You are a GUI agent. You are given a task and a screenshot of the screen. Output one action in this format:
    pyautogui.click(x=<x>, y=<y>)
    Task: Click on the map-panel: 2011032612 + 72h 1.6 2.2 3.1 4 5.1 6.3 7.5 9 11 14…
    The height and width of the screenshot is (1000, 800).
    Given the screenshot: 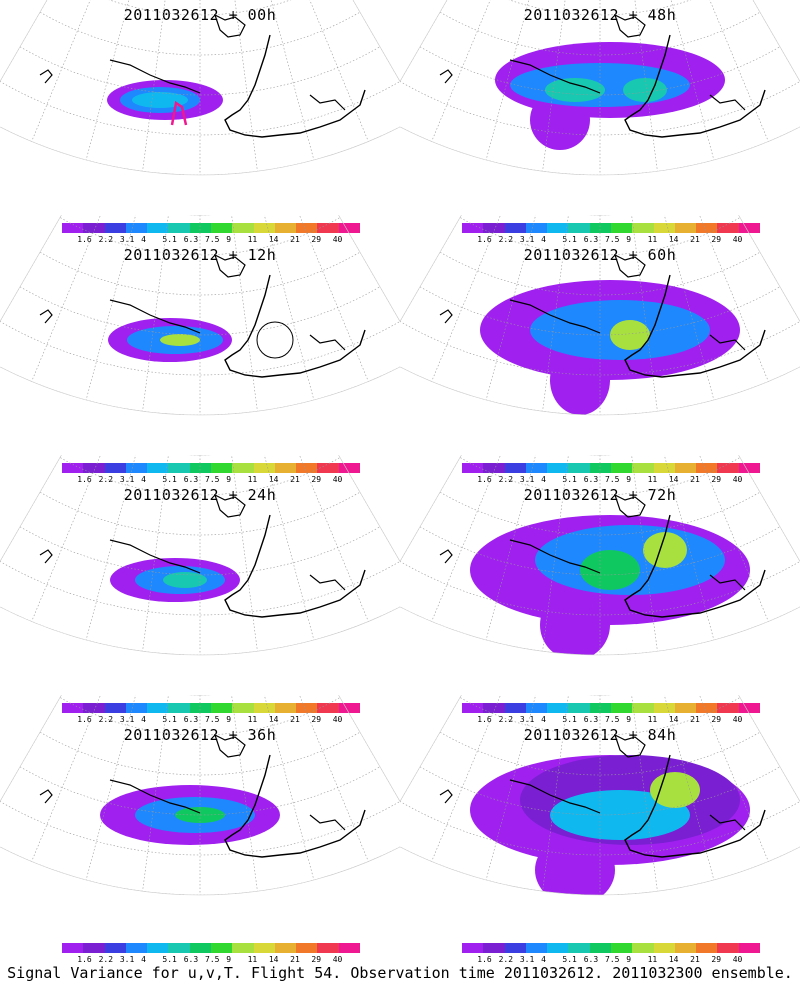 What is the action you would take?
    pyautogui.click(x=600, y=589)
    